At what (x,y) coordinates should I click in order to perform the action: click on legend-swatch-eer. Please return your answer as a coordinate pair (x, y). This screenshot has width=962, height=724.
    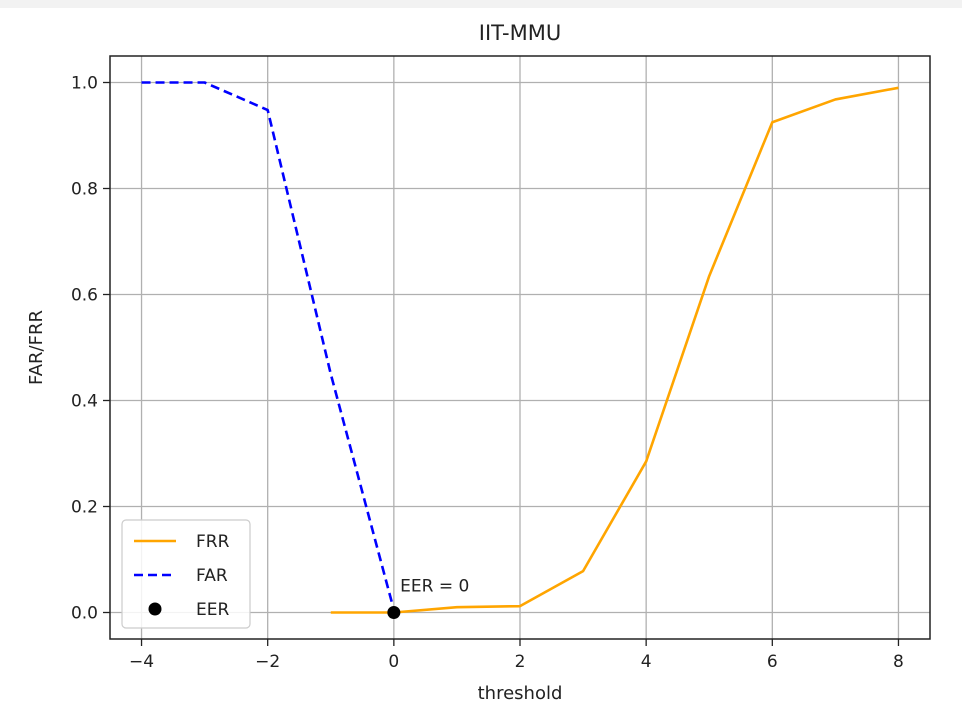
    Looking at the image, I should click on (155, 609).